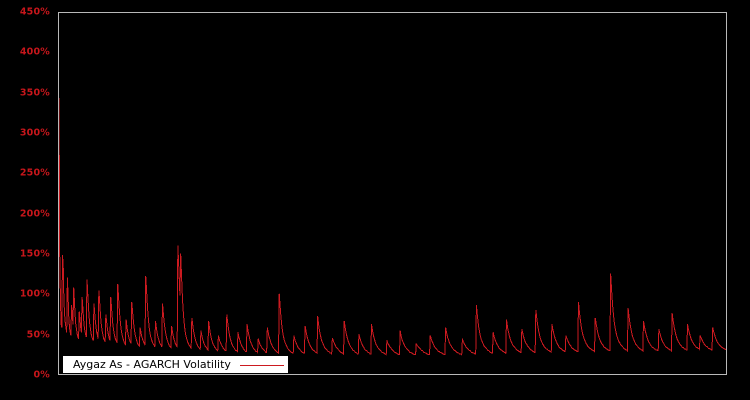 This screenshot has height=400, width=750. I want to click on y-axis-tick-label: 150%, so click(34, 254).